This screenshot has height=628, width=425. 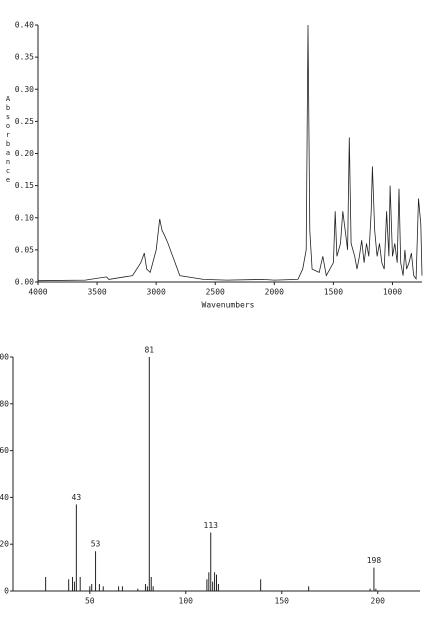 What do you see at coordinates (156, 292) in the screenshot?
I see `x-tick-label: 3000` at bounding box center [156, 292].